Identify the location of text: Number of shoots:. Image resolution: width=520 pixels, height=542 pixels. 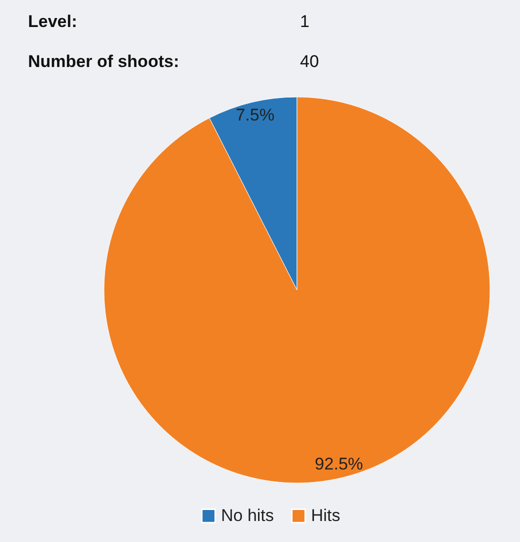
(104, 61).